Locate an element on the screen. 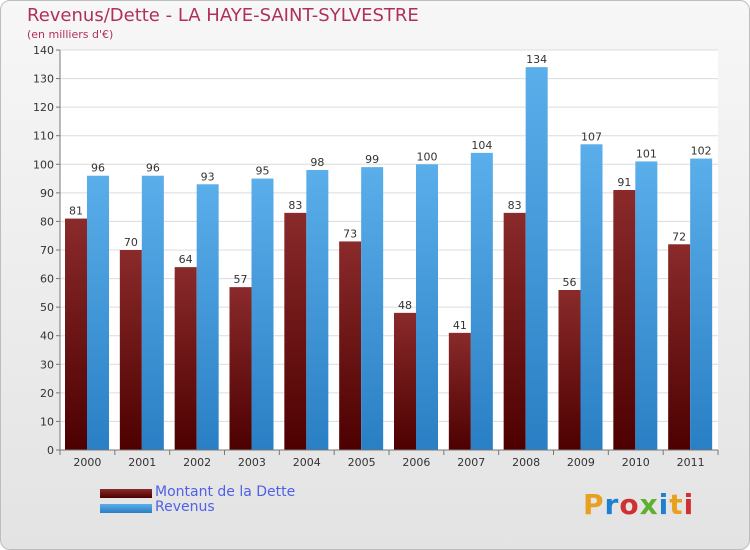 This screenshot has width=750, height=550. x-tick-label: 2003 is located at coordinates (252, 462).